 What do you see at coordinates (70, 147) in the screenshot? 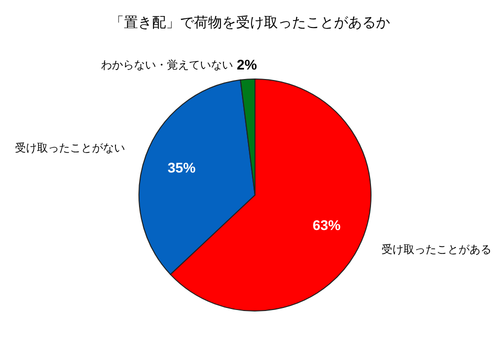
I see `slice-label: 受け取ったことがない` at bounding box center [70, 147].